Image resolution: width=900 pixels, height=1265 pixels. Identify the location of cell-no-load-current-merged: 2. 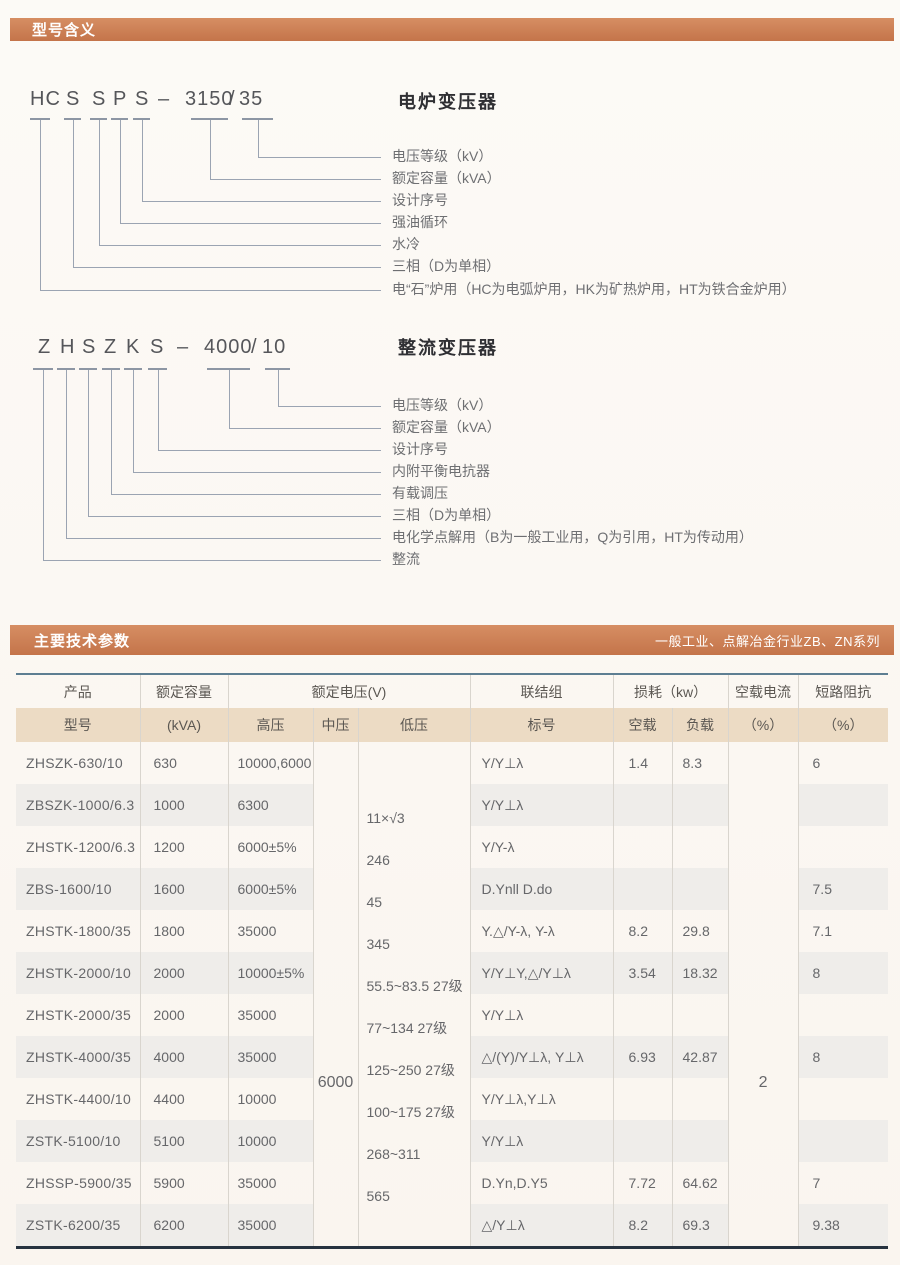
(763, 995).